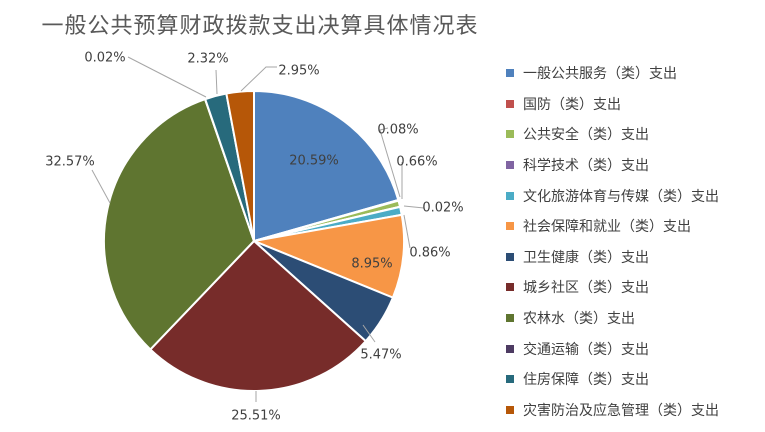  What do you see at coordinates (429, 253) in the screenshot?
I see `data-label: 0.86%` at bounding box center [429, 253].